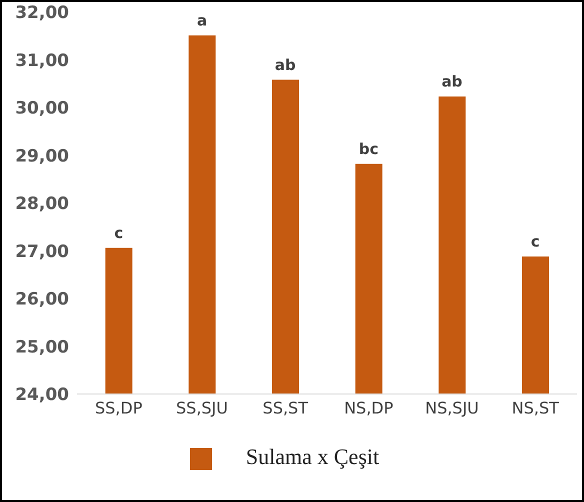 Image resolution: width=584 pixels, height=502 pixels. I want to click on x-tick-label: SS,SJU, so click(202, 408).